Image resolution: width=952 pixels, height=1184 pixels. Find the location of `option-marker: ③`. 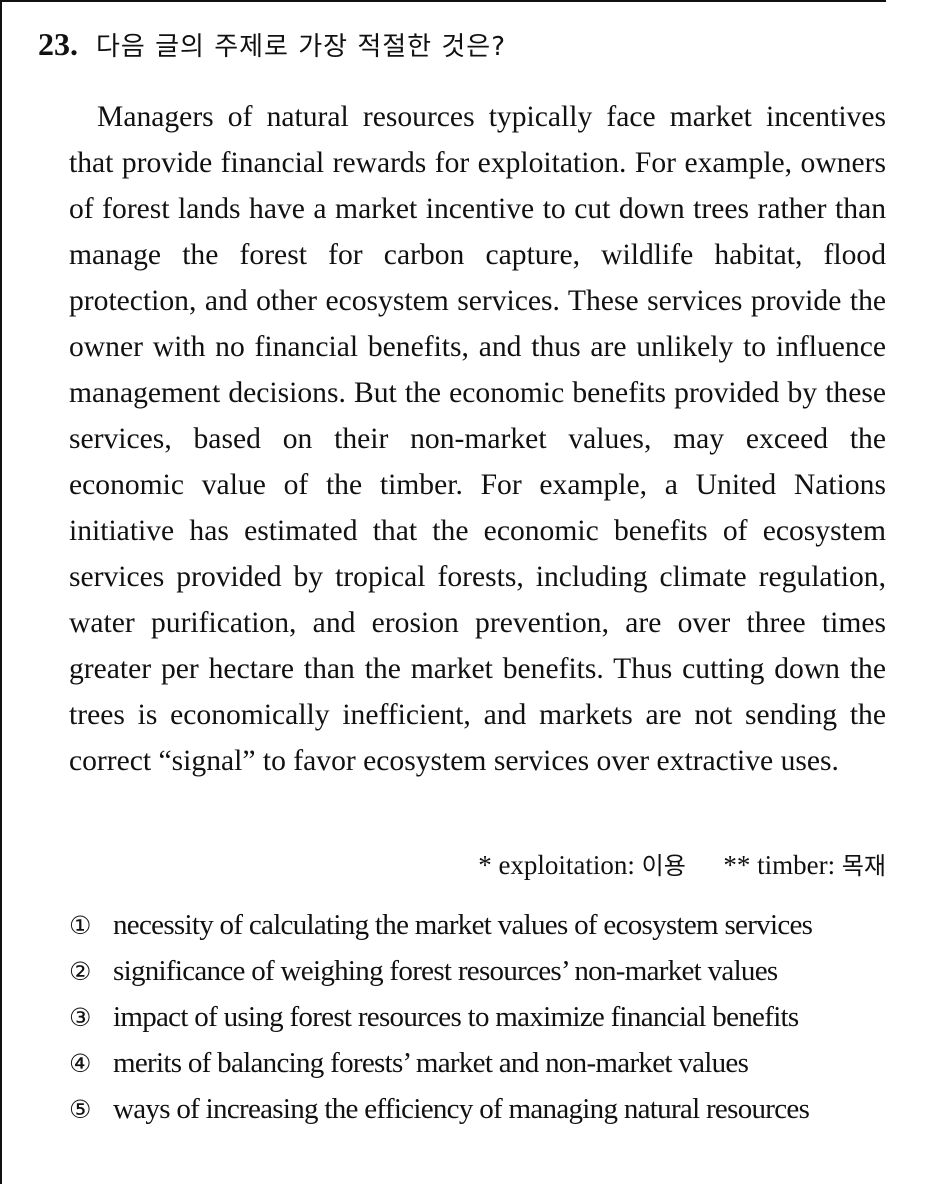

option-marker: ③ is located at coordinates (80, 1017).